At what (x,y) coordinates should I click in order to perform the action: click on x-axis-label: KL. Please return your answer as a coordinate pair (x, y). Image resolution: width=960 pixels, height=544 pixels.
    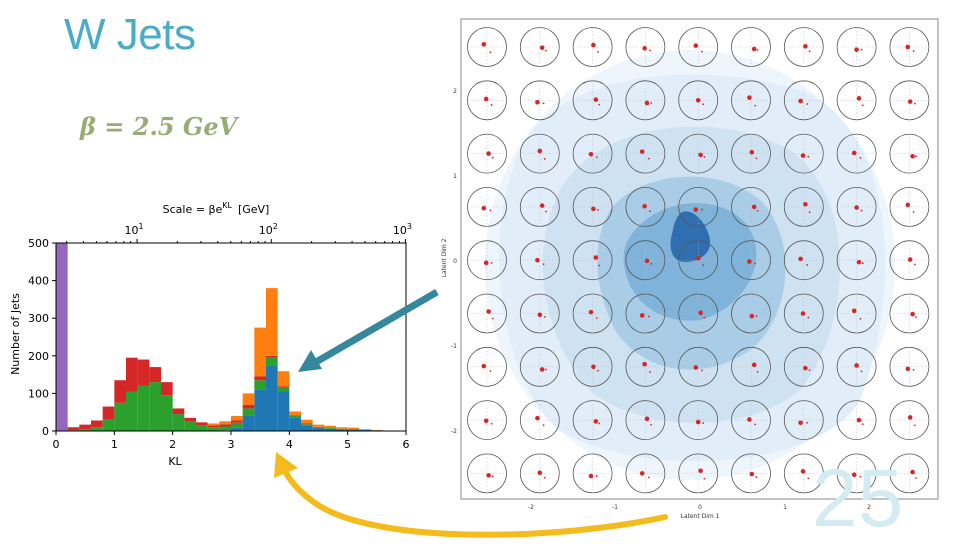
    Looking at the image, I should click on (175, 461).